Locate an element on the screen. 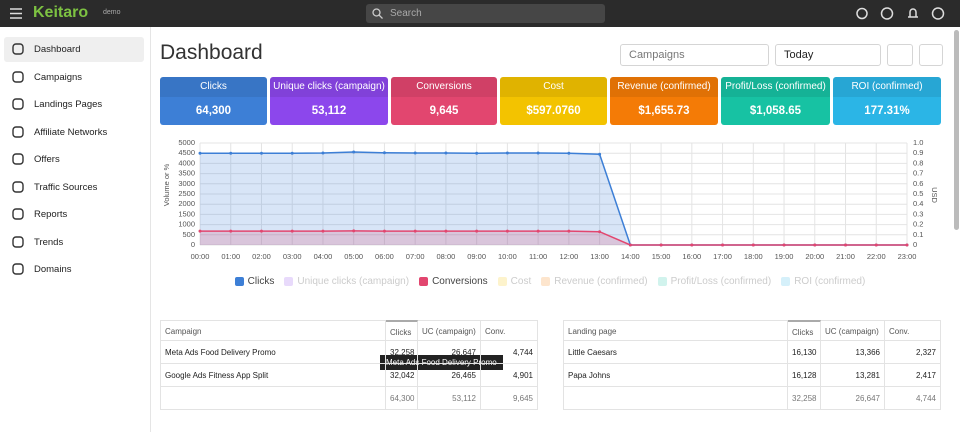 The height and width of the screenshot is (432, 960). search-placeholder: Search is located at coordinates (406, 13).